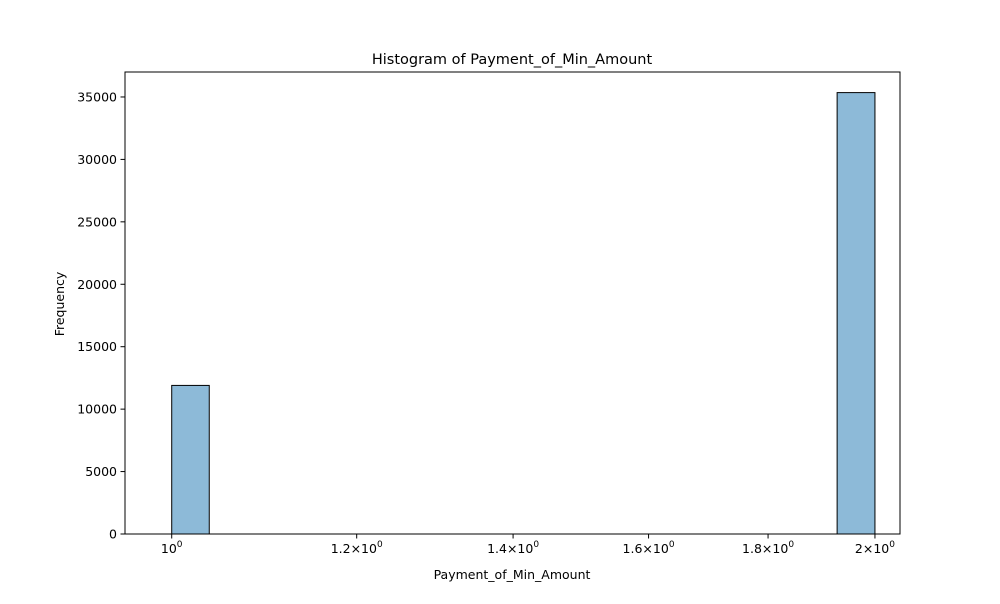  What do you see at coordinates (172, 548) in the screenshot?
I see `x-tick-label: 100` at bounding box center [172, 548].